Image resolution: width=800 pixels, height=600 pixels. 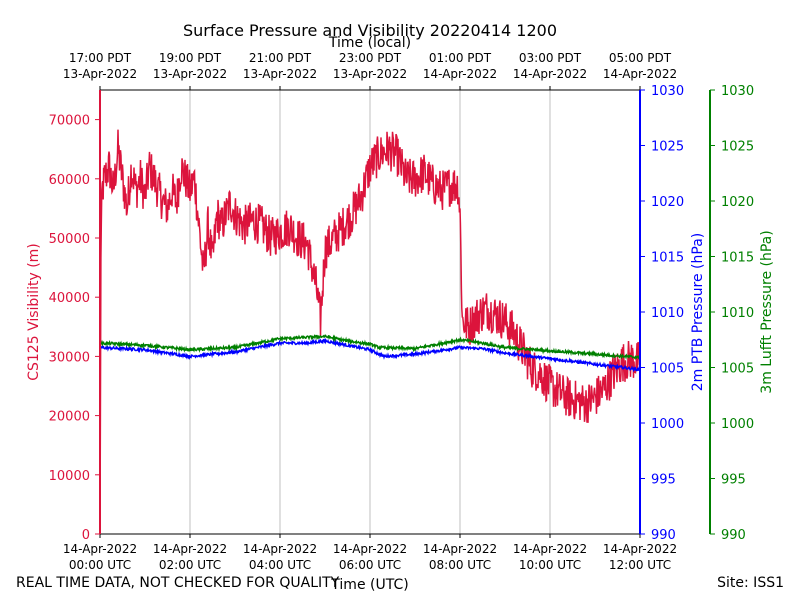 I want to click on y-tick-label-lufft: 1005, so click(x=737, y=369).